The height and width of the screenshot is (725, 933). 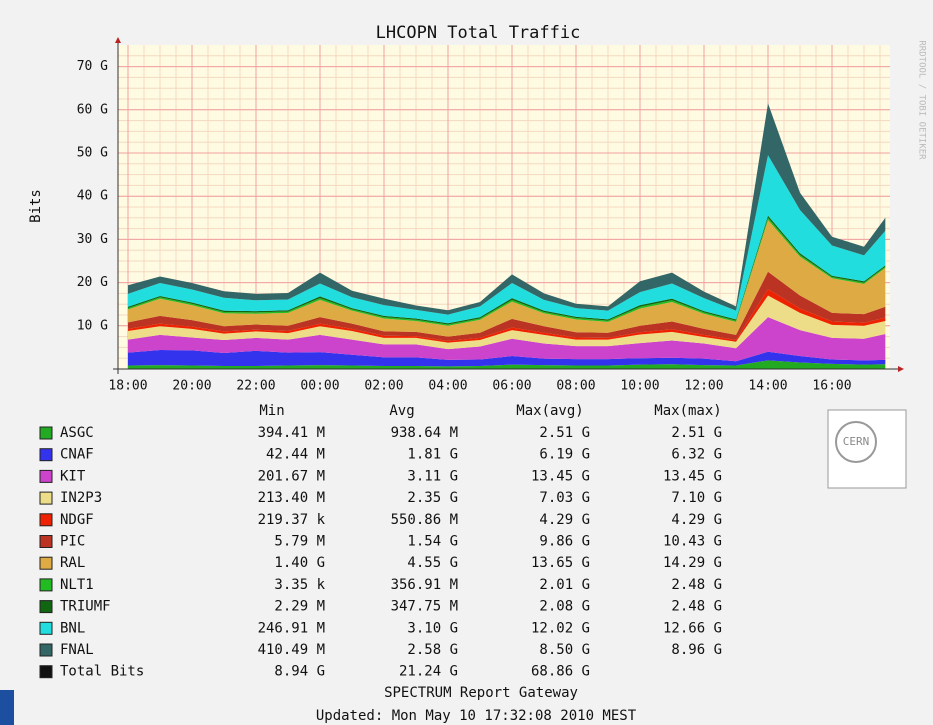 I want to click on stats-value: 1.54 G, so click(x=432, y=542).